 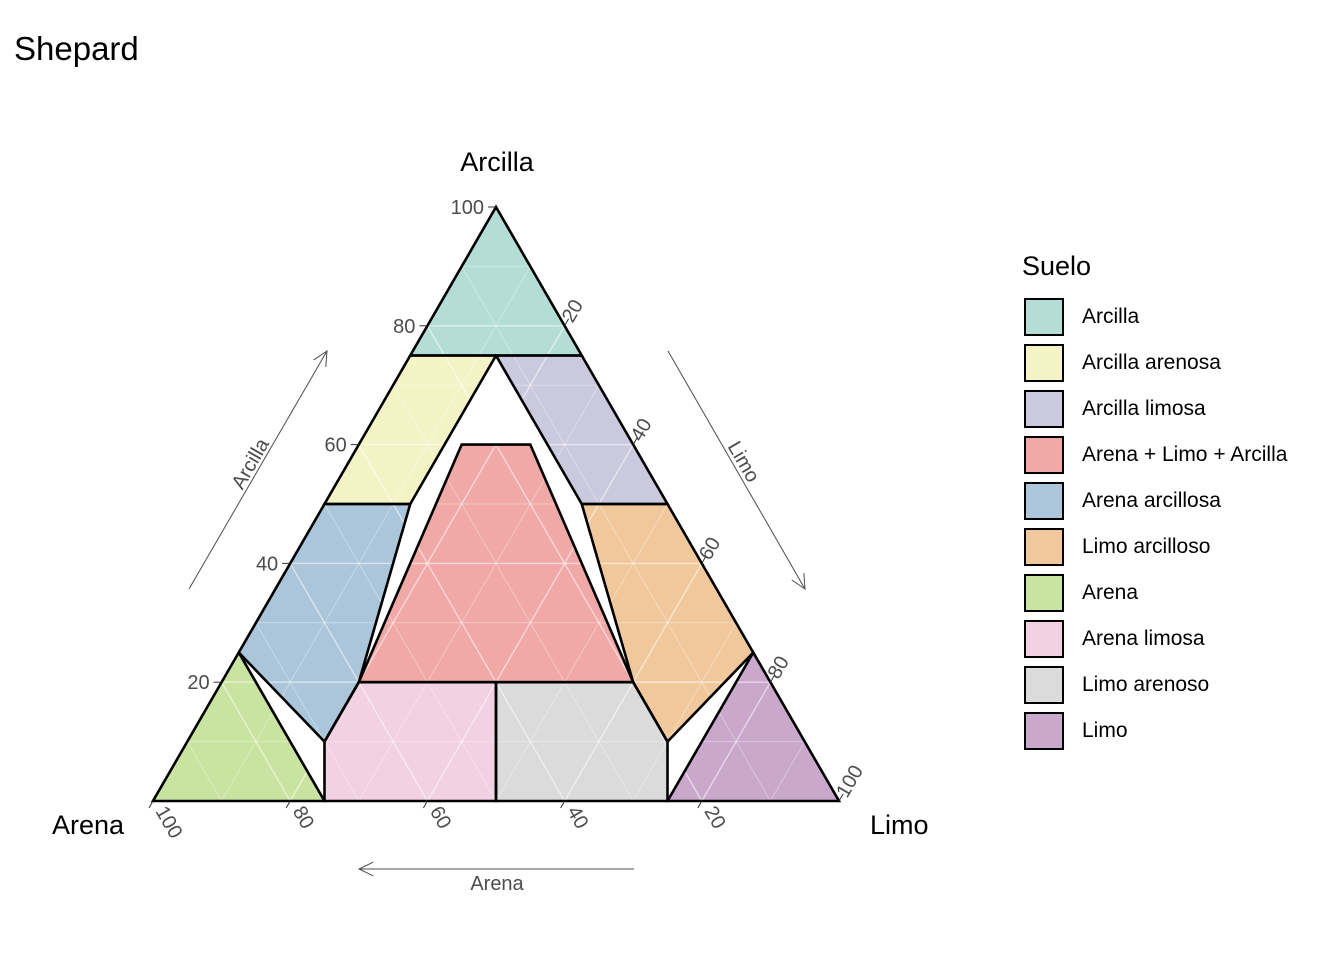 What do you see at coordinates (267, 564) in the screenshot?
I see `tick-label-clay: 40` at bounding box center [267, 564].